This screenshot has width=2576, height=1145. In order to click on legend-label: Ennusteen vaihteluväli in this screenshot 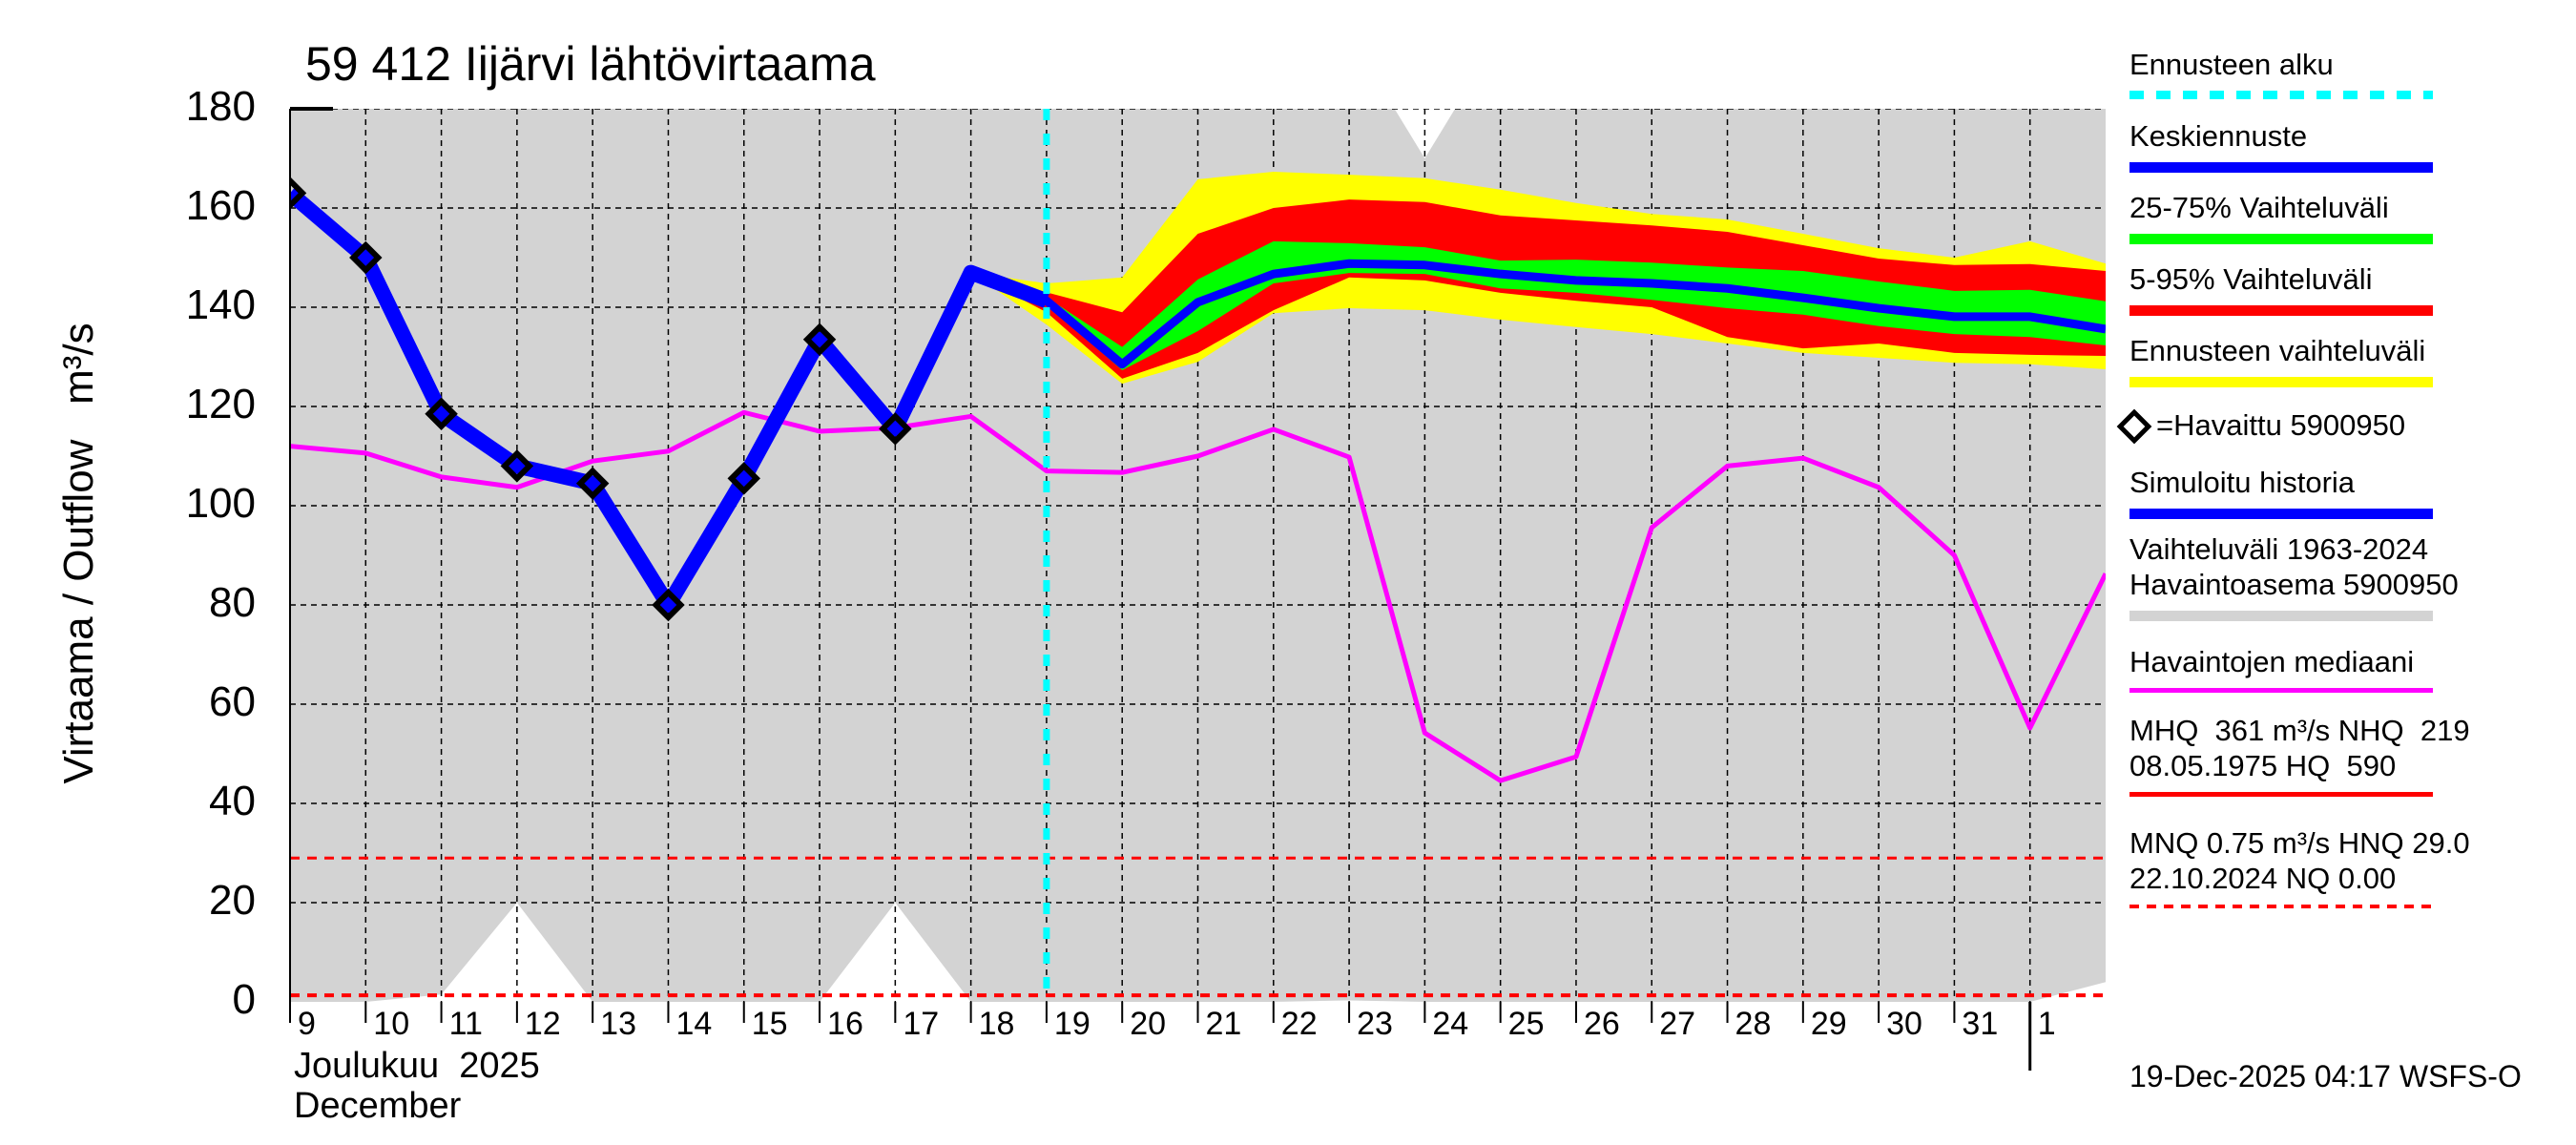, I will do `click(2277, 350)`.